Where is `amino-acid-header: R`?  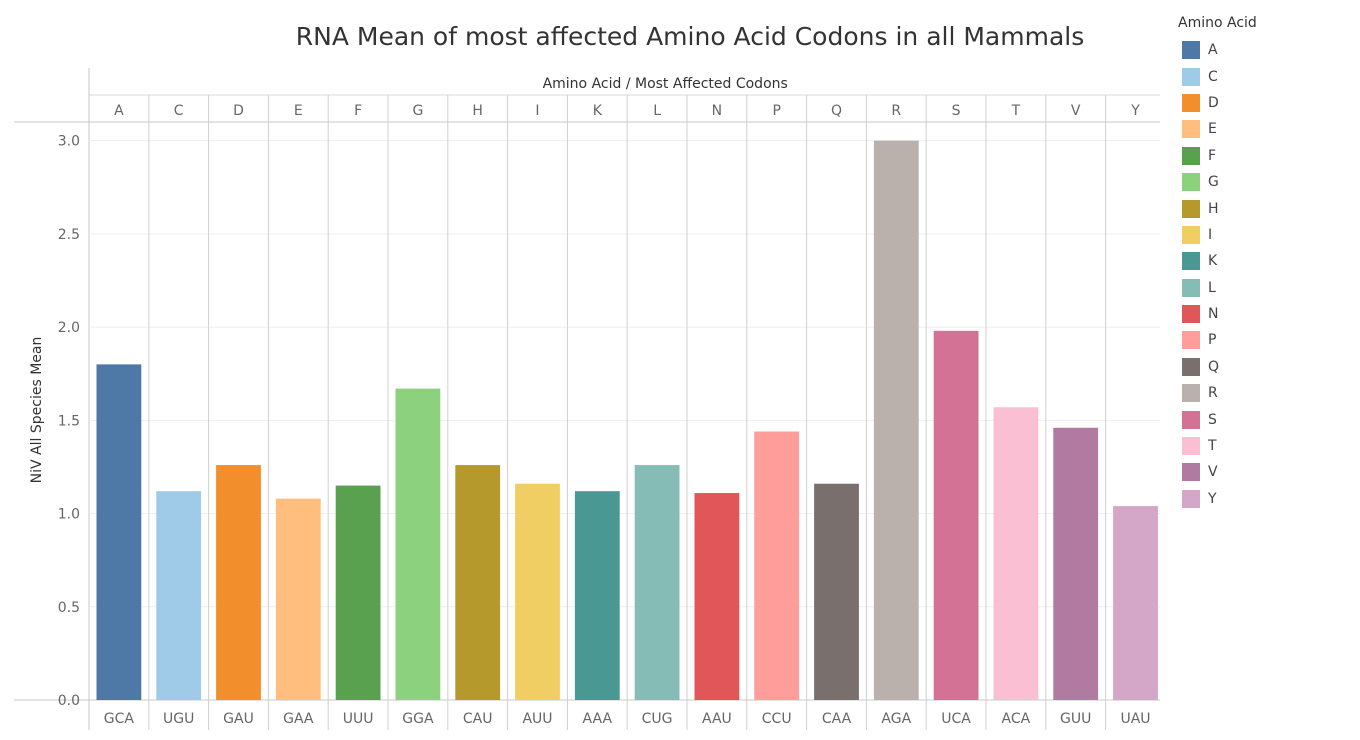 amino-acid-header: R is located at coordinates (896, 111).